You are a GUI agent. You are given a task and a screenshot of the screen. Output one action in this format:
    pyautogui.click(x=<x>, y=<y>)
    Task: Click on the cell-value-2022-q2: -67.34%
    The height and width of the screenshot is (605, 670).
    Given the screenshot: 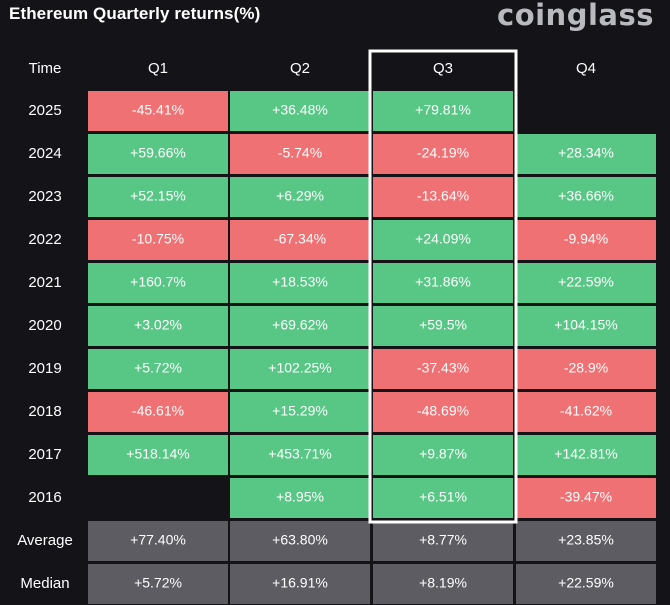 What is the action you would take?
    pyautogui.click(x=300, y=239)
    